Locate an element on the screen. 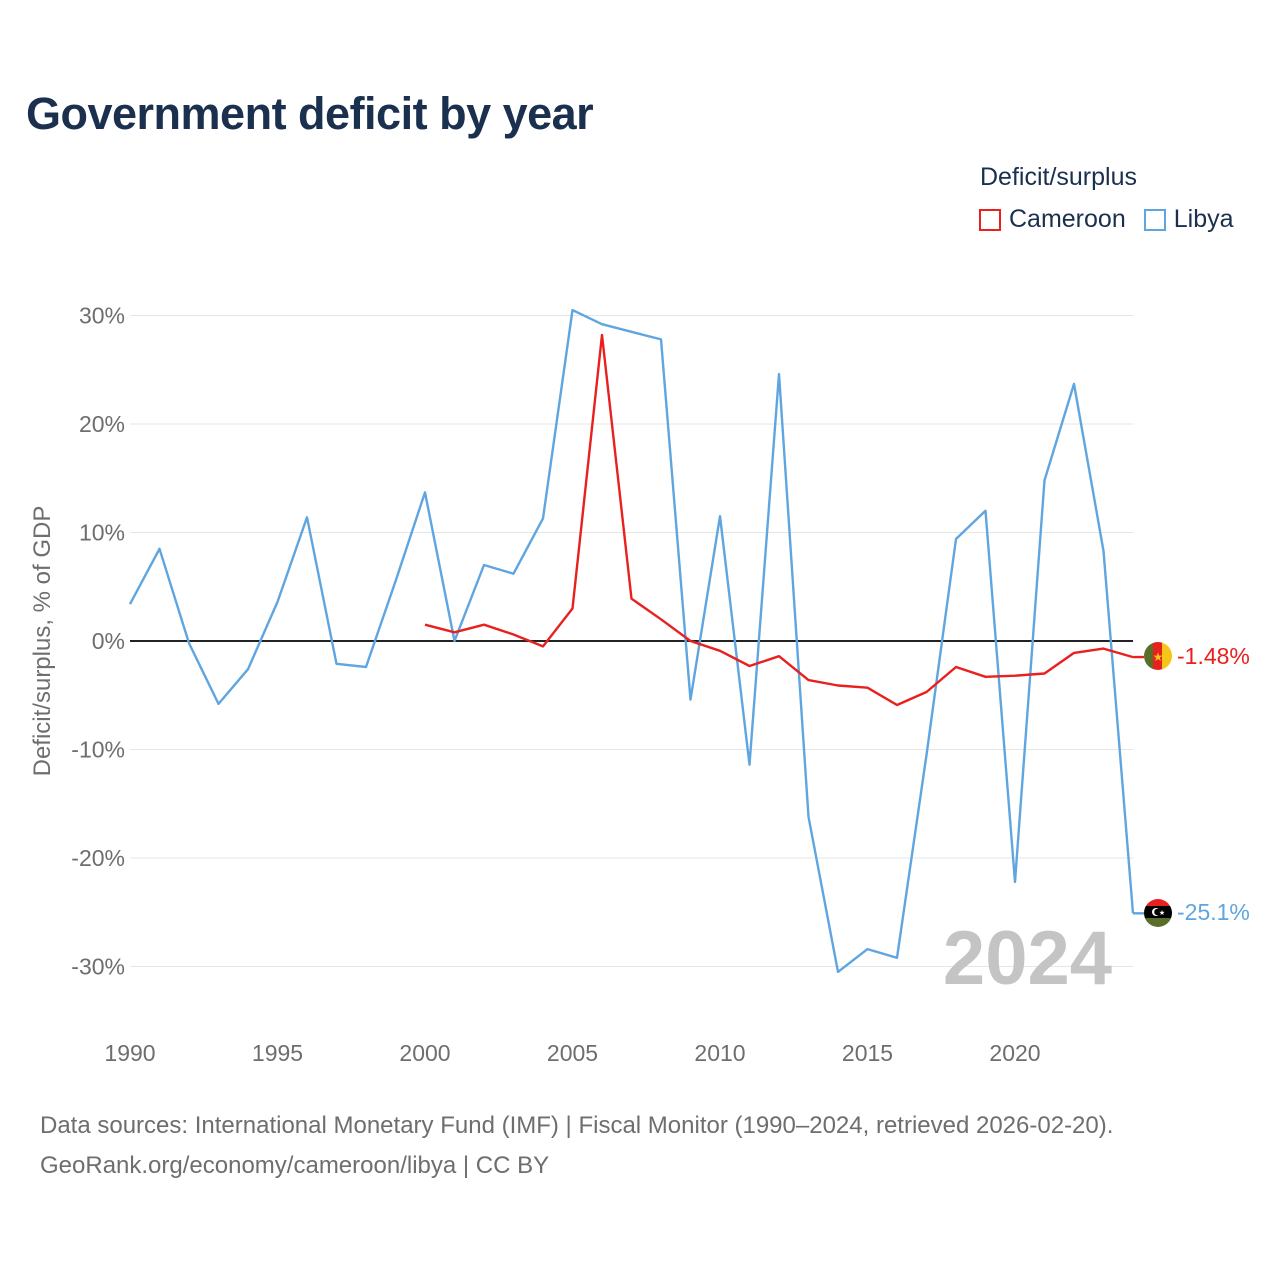  x-tick-label: 2015 is located at coordinates (867, 1053).